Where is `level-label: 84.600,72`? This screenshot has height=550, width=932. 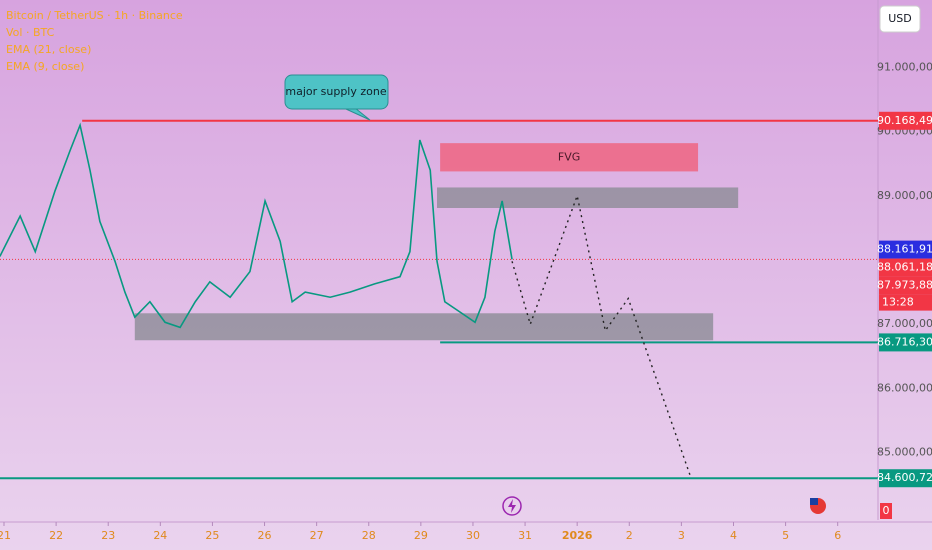
level-label: 84.600,72 is located at coordinates (904, 477).